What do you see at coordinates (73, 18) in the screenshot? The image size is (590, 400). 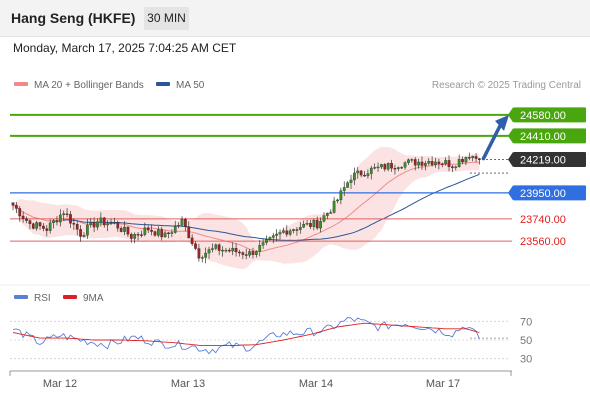 I see `instrument-title: Hang Seng (HKFE)` at bounding box center [73, 18].